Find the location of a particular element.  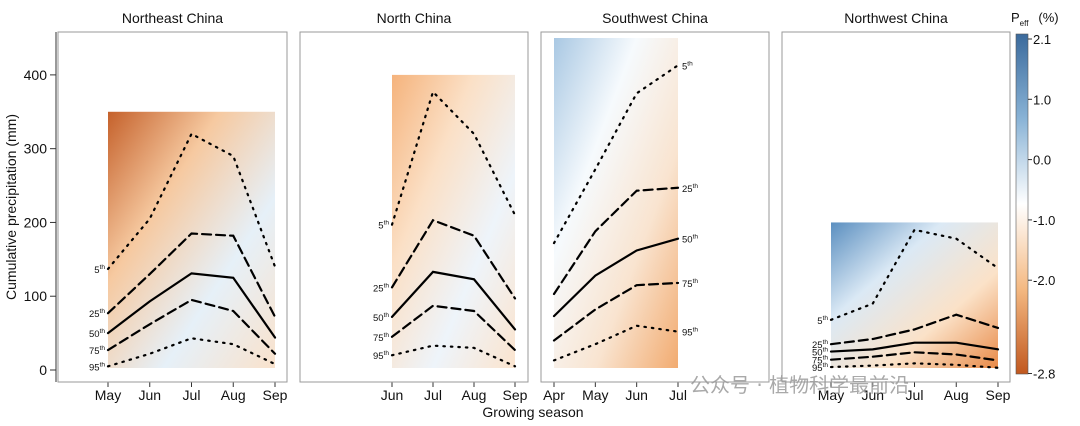

colorbar is located at coordinates (1022, 204).